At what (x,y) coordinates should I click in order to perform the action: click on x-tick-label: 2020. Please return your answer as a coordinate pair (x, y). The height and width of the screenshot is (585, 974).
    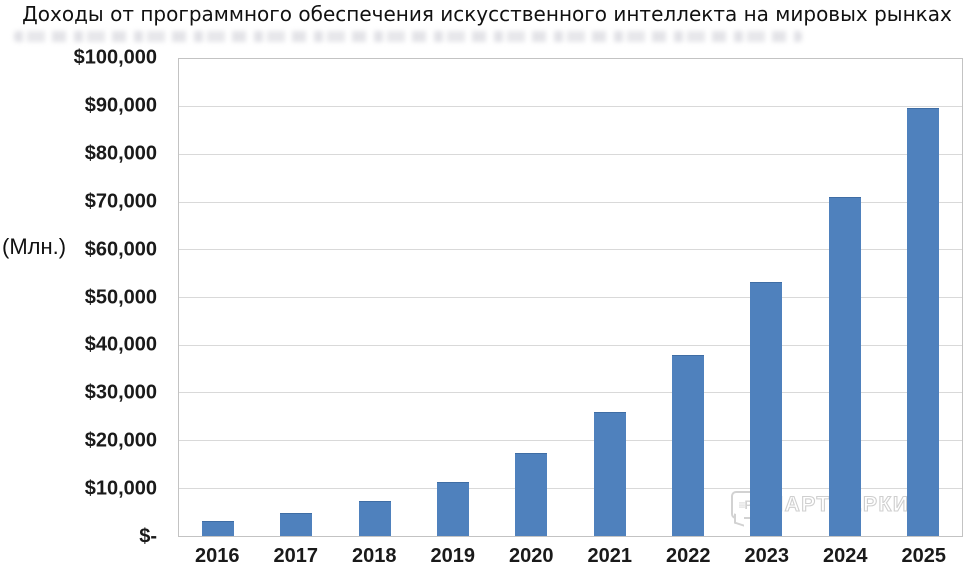
    Looking at the image, I should click on (531, 556).